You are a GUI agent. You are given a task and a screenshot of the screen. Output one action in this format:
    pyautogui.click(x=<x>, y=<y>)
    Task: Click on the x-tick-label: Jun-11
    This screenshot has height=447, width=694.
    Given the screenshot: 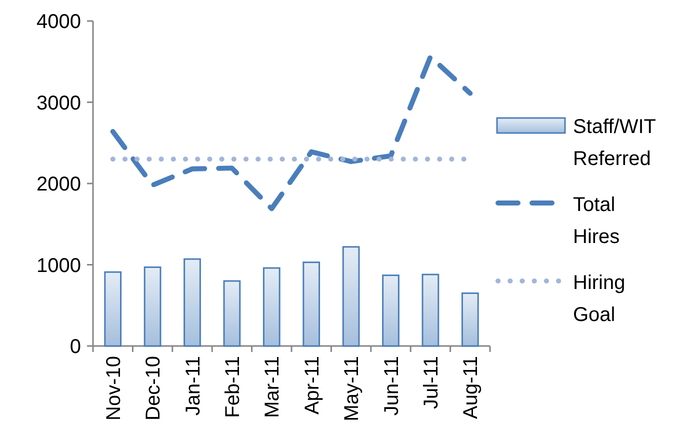 What is the action you would take?
    pyautogui.click(x=391, y=386)
    